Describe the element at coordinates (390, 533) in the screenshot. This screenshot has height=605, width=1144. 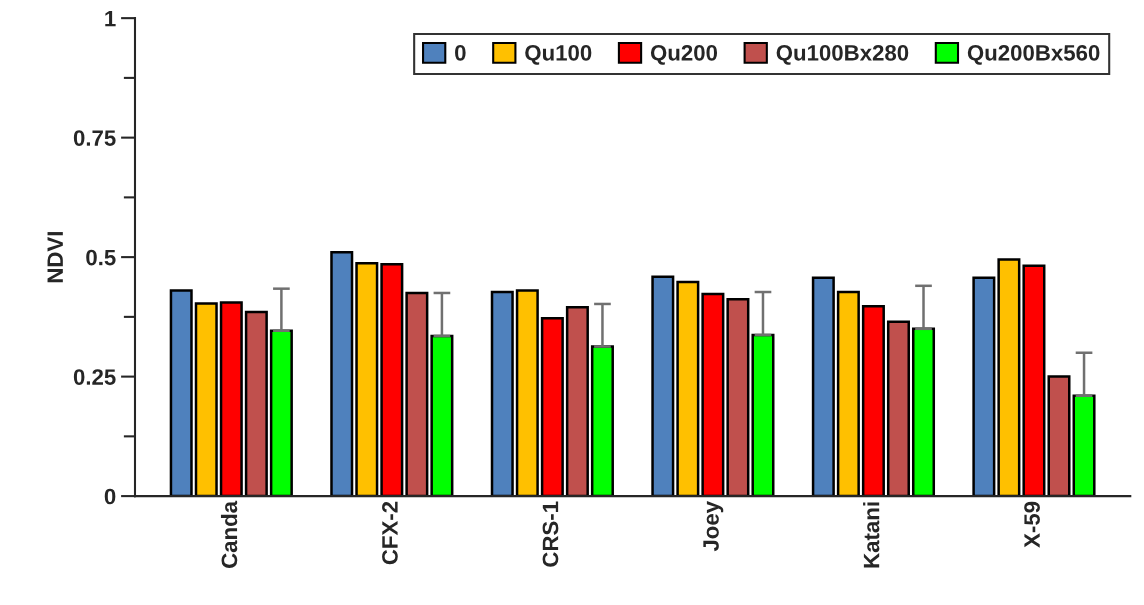
I see `x-tick-label: CFX-2` at that location.